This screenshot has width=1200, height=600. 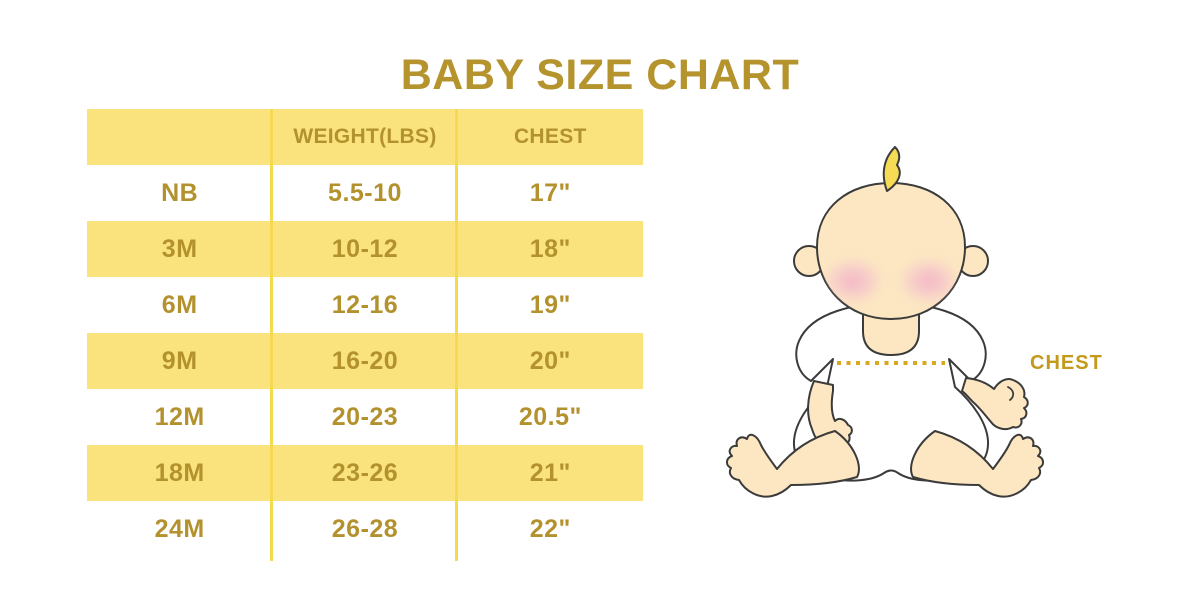 What do you see at coordinates (550, 528) in the screenshot?
I see `chest-cell: 22"` at bounding box center [550, 528].